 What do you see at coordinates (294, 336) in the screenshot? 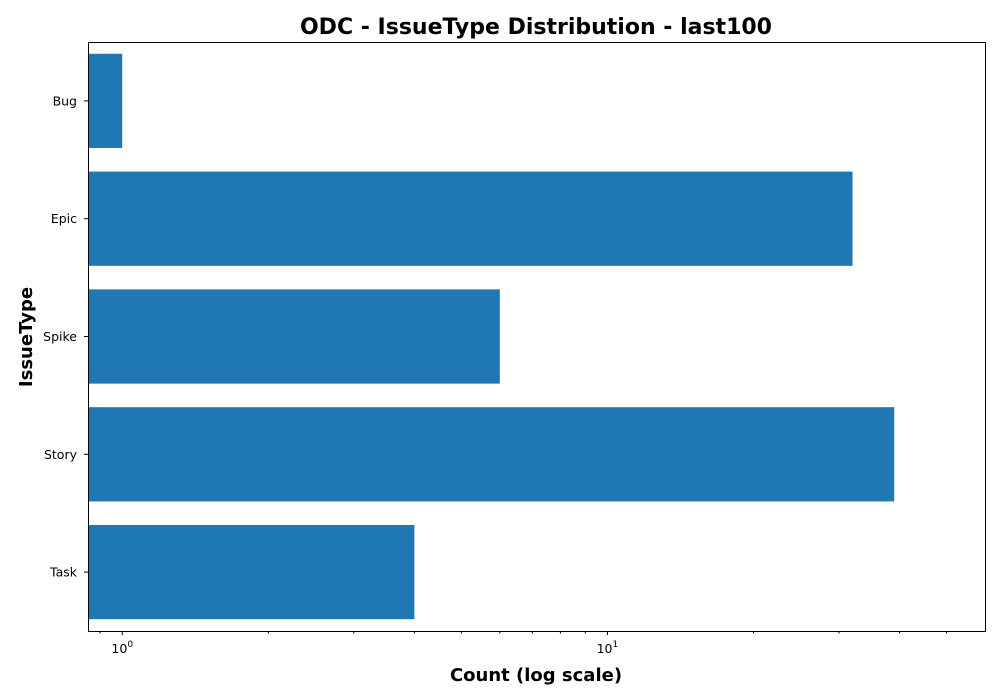
I see `bar-spike` at bounding box center [294, 336].